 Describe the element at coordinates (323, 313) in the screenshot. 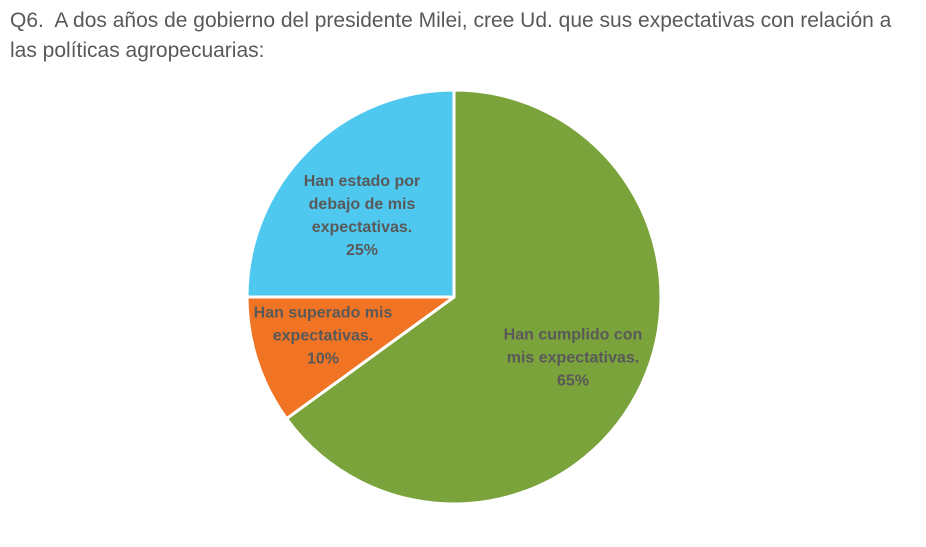

I see `pie-label-line: Han superado mis` at that location.